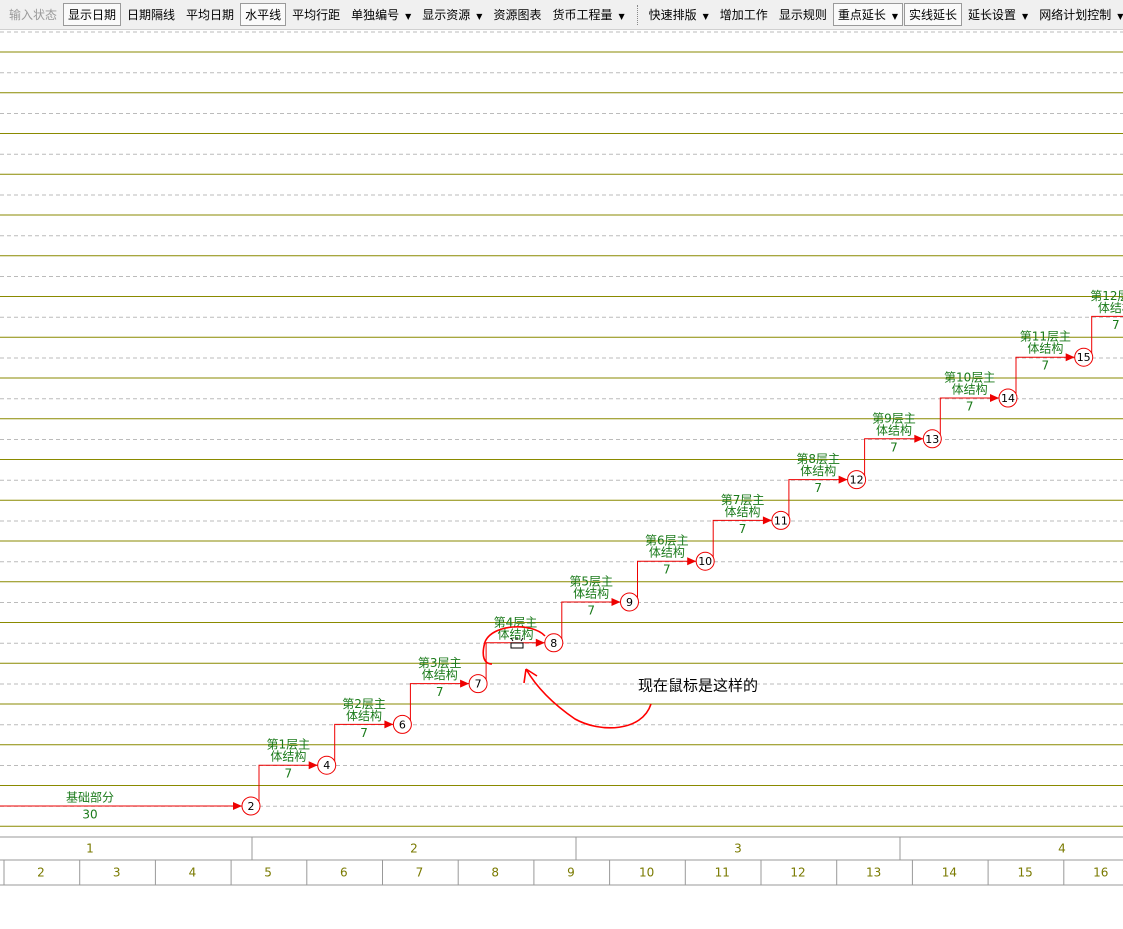 The width and height of the screenshot is (1123, 929). Describe the element at coordinates (516, 622) in the screenshot. I see `activity-name: 第4层主` at that location.